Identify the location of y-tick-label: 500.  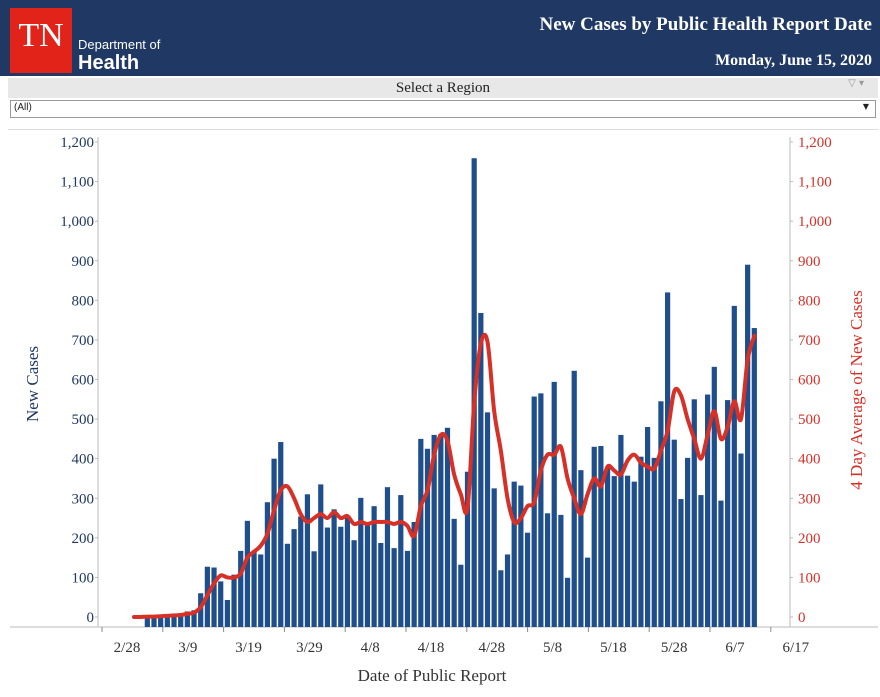
(83, 420).